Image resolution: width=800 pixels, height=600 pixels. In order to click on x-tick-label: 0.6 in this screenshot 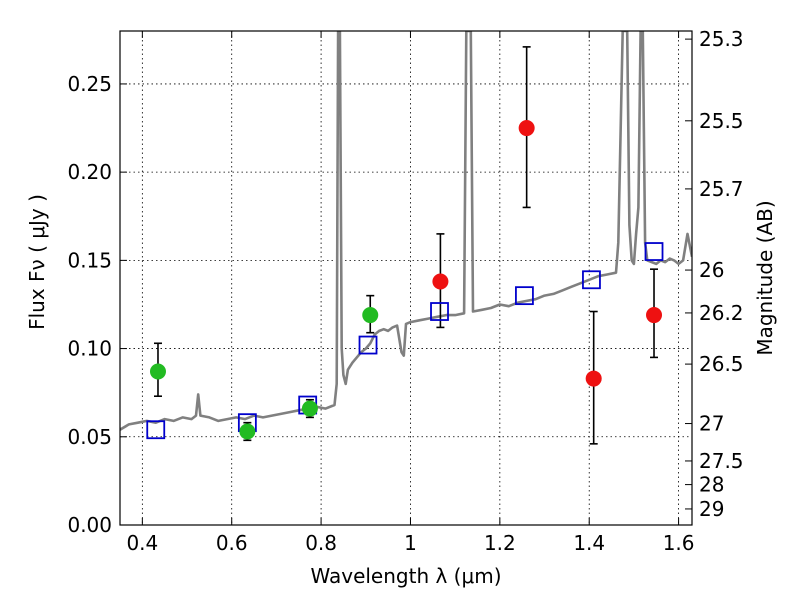, I will do `click(232, 543)`.